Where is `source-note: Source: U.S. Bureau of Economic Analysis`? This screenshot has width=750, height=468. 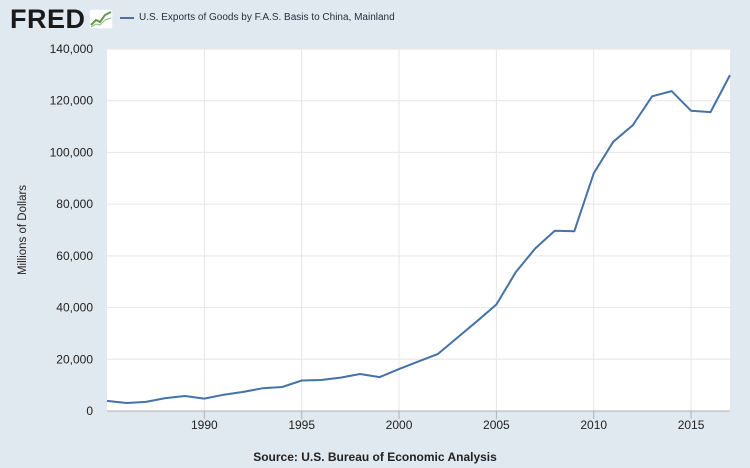
source-note: Source: U.S. Bureau of Economic Analysis is located at coordinates (375, 457).